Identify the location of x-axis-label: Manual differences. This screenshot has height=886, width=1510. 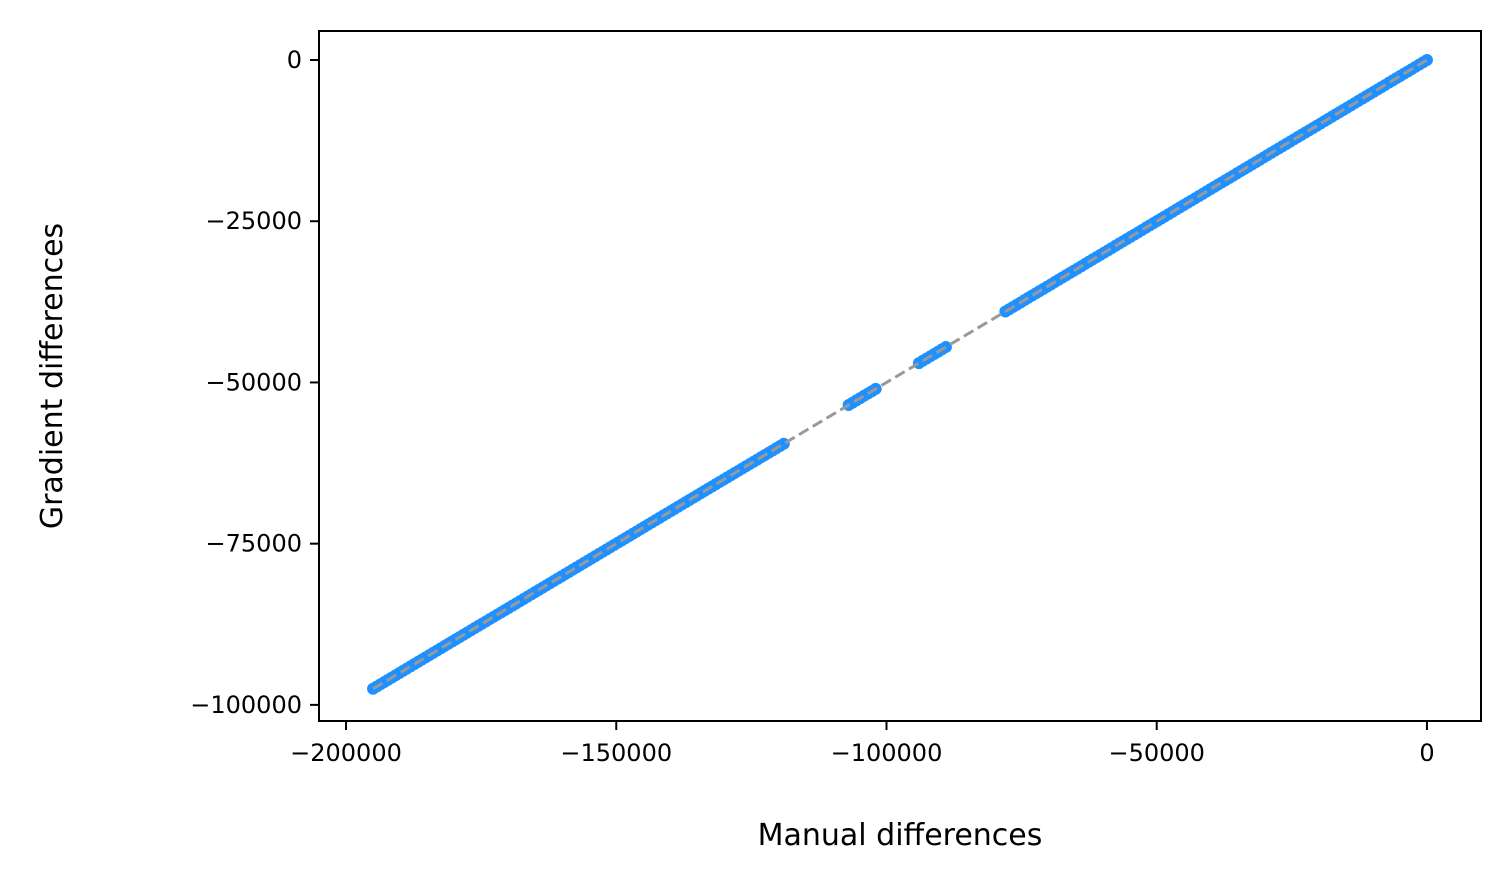
(900, 835).